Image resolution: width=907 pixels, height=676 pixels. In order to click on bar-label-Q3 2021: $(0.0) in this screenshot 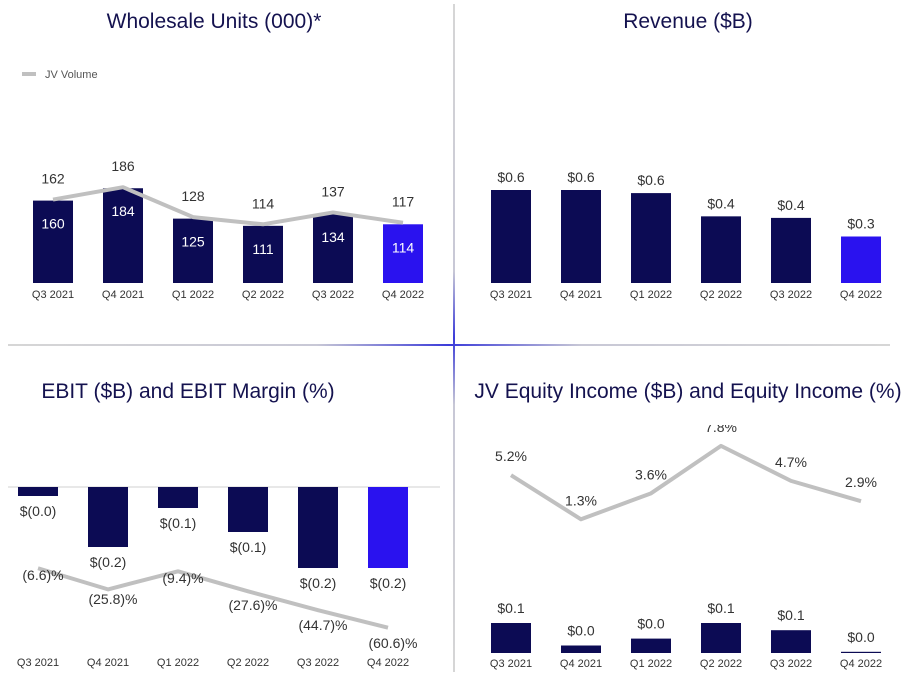, I will do `click(38, 511)`.